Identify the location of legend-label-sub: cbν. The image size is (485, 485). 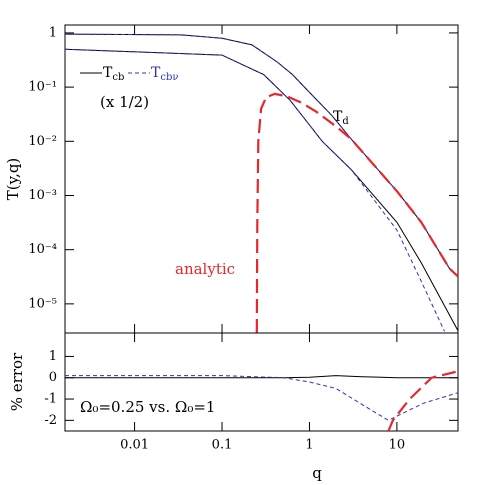
(169, 77).